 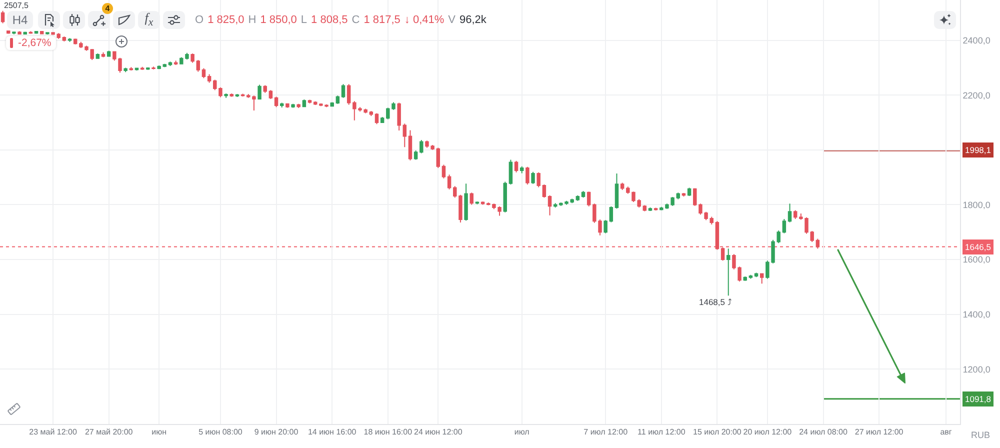 What do you see at coordinates (276, 432) in the screenshot?
I see `x-tick-label: 9 июн 20:00` at bounding box center [276, 432].